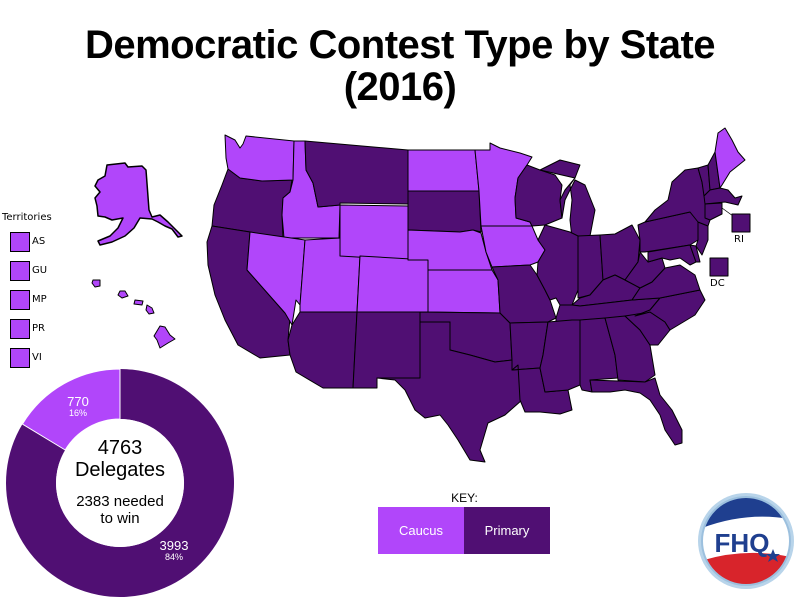  I want to click on delegate-total: 4763, so click(120, 448).